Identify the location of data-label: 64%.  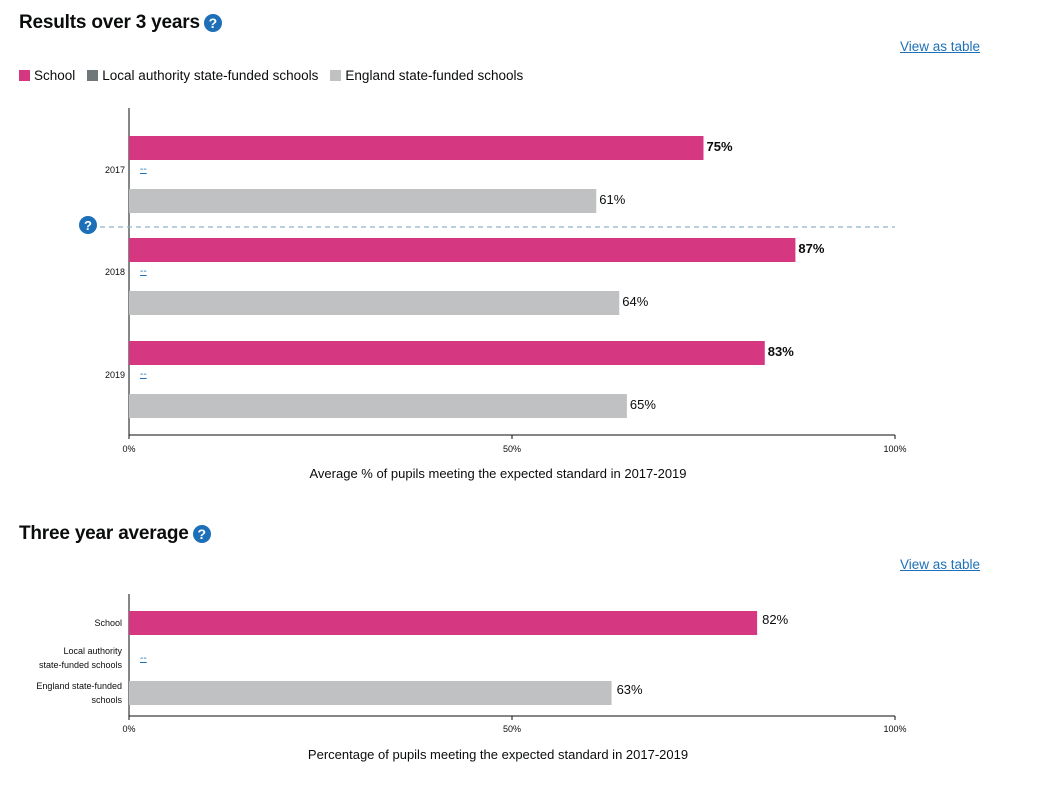
(635, 301).